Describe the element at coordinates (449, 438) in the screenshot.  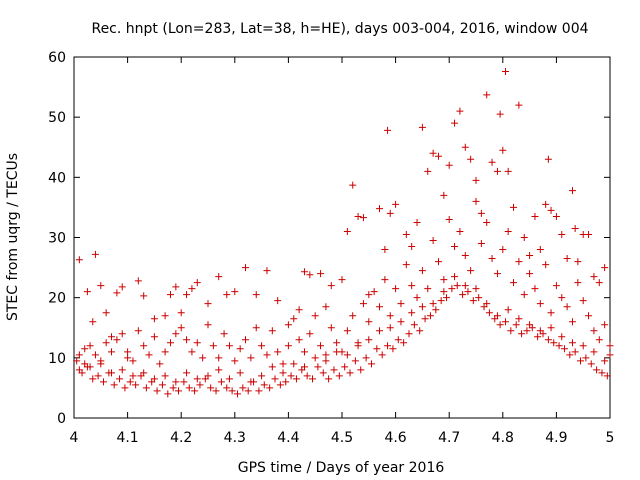
I see `x-tick-label: 4.7` at that location.